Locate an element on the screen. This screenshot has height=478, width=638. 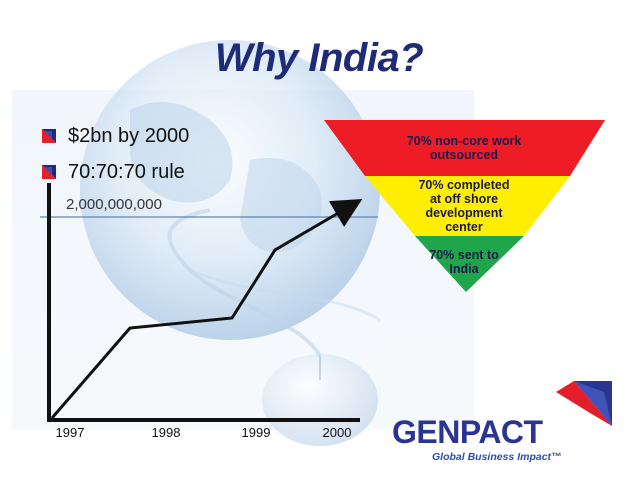
bullet-item: $2bn by 2000 is located at coordinates (114, 136).